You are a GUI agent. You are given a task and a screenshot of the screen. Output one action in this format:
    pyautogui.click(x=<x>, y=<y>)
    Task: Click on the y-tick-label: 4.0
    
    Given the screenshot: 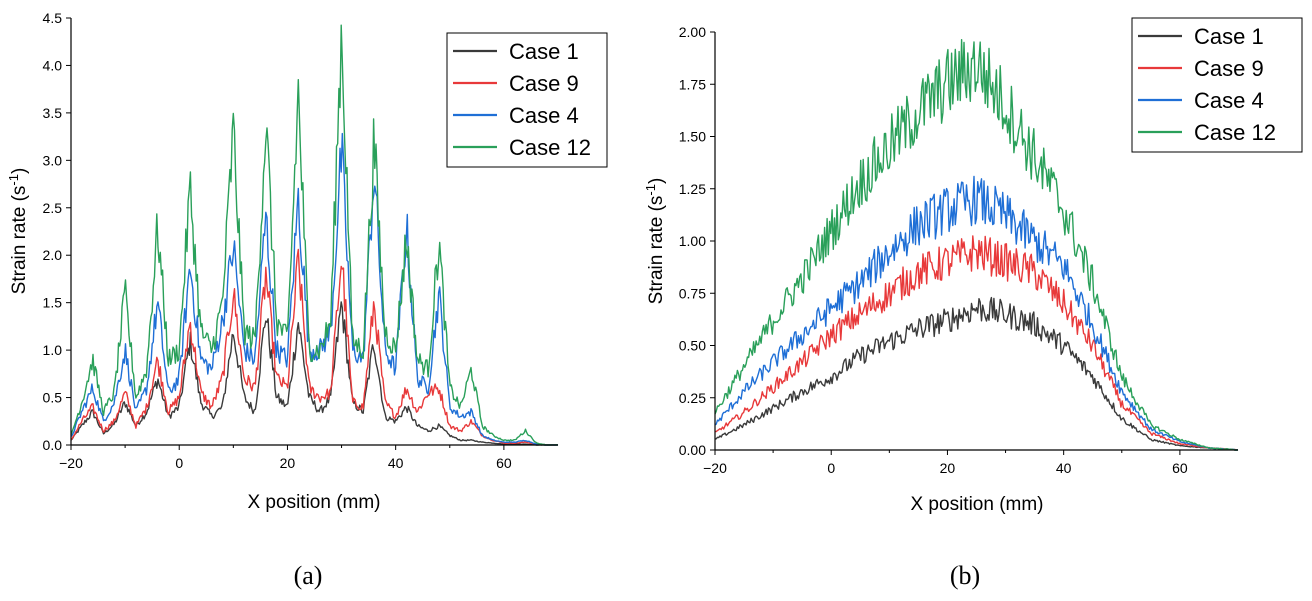 What is the action you would take?
    pyautogui.click(x=53, y=65)
    